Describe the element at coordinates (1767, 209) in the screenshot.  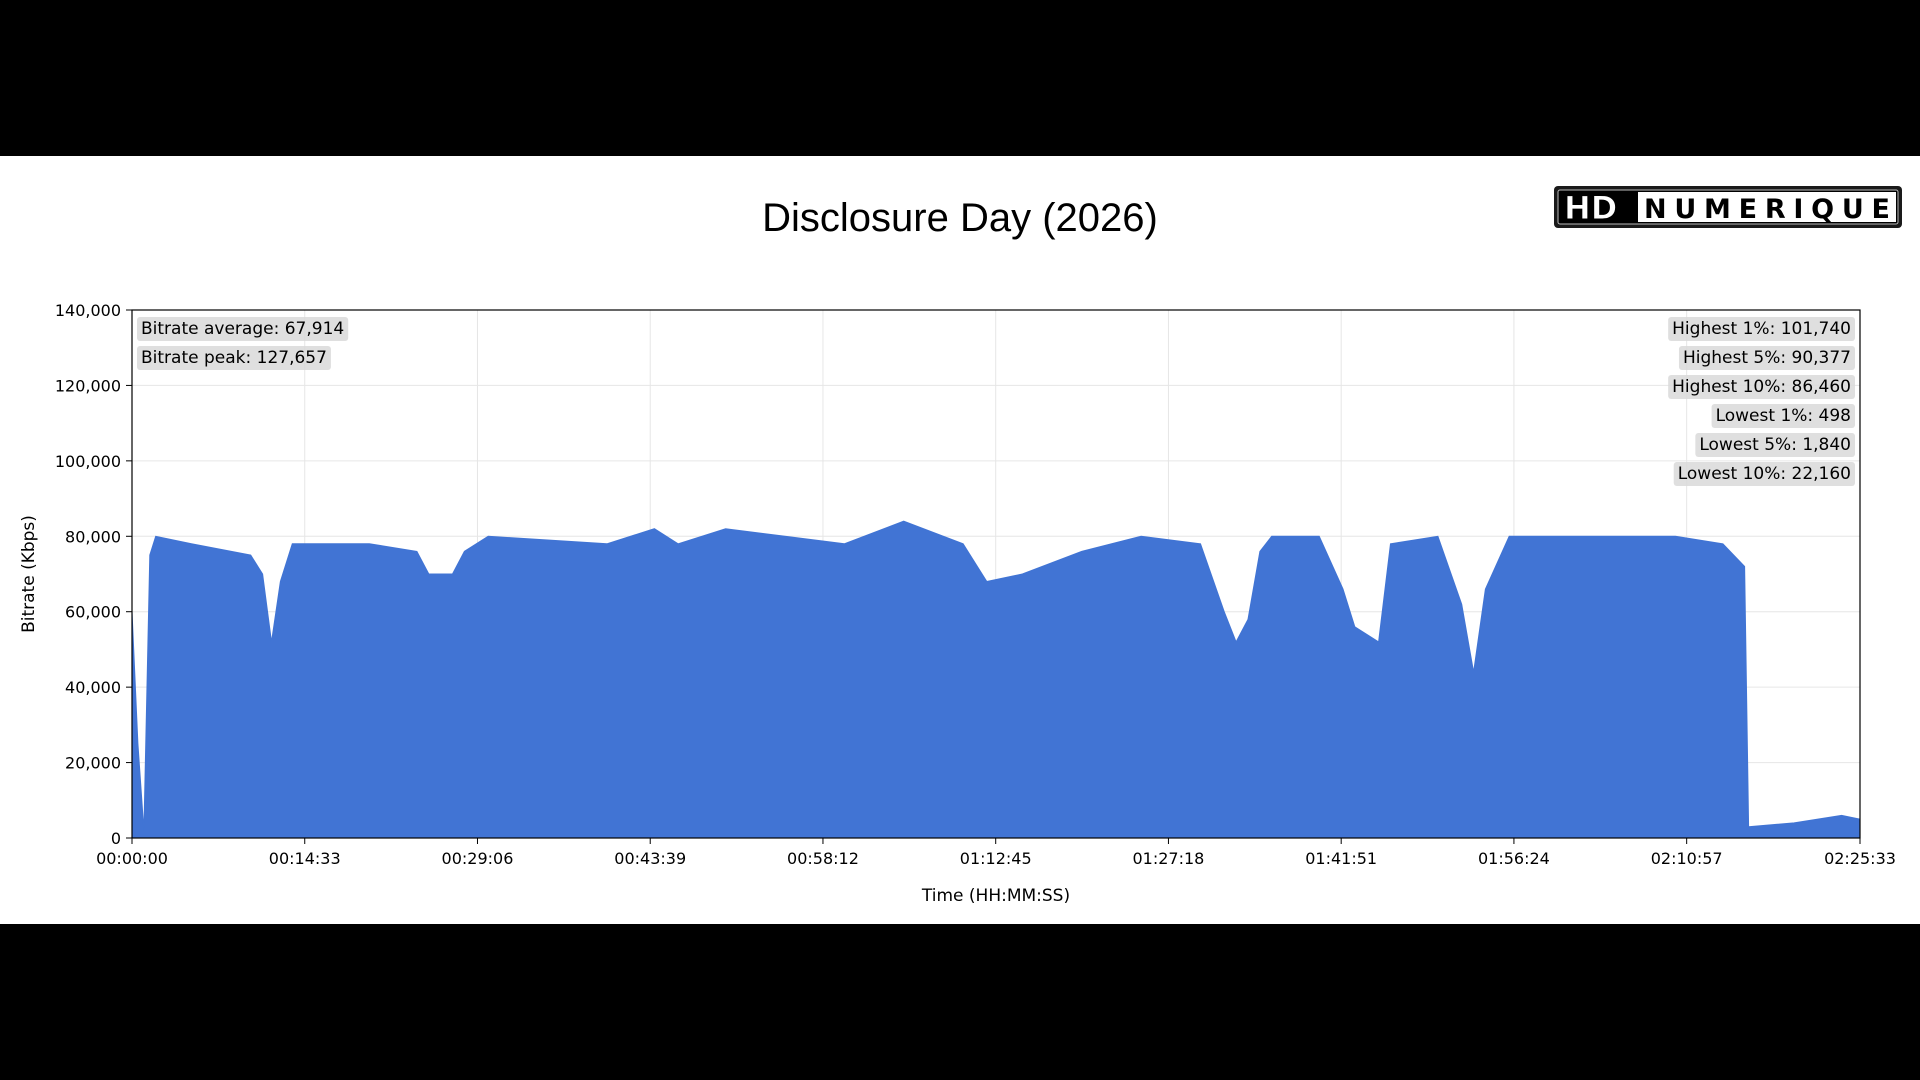
I see `logo-brand-text: NUMERIQUE` at that location.